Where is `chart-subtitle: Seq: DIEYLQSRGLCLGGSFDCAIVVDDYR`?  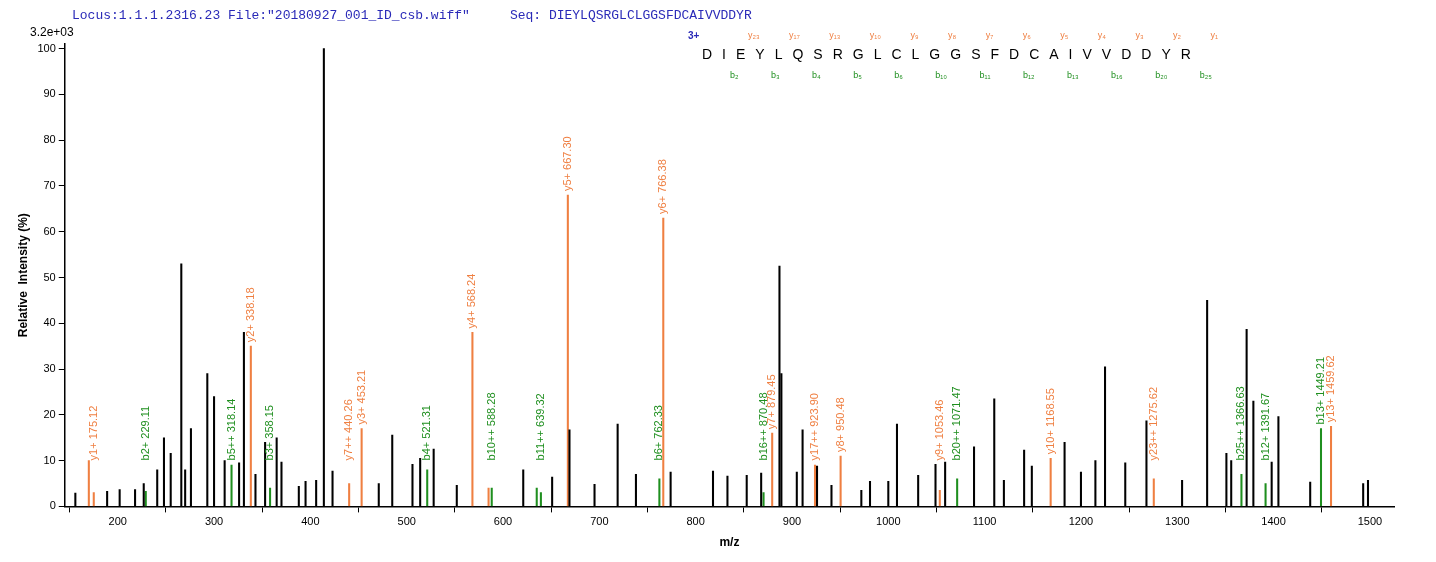
chart-subtitle: Seq: DIEYLQSRGLCLGGSFDCAIVVDDYR is located at coordinates (630, 15).